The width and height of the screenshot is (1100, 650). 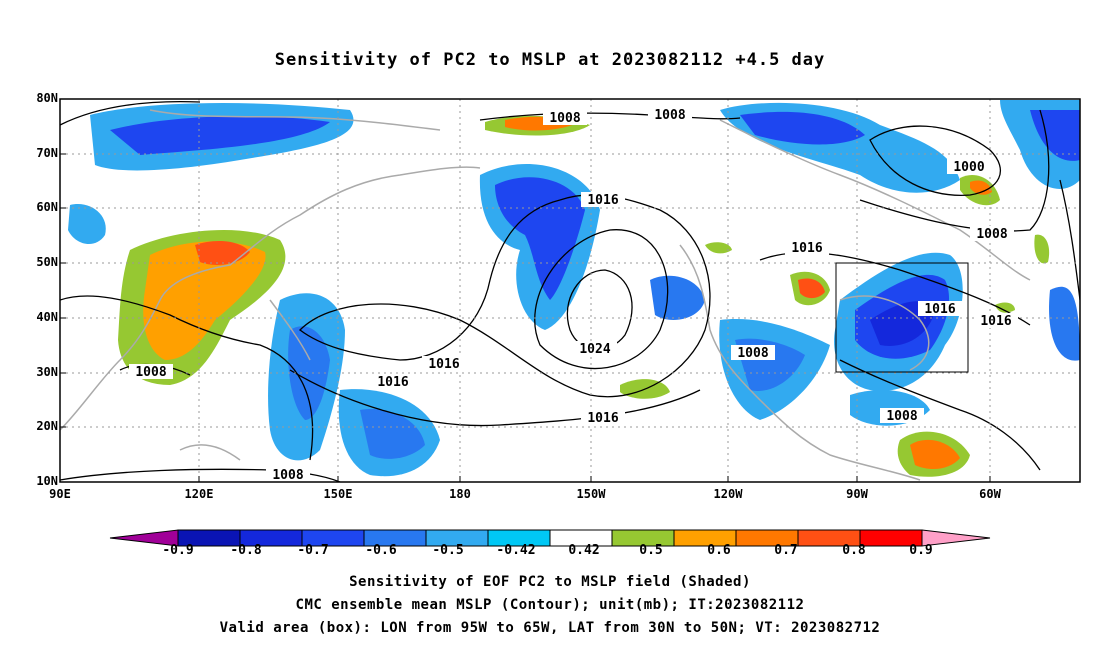 I want to click on contour-label: 1024, so click(x=595, y=349).